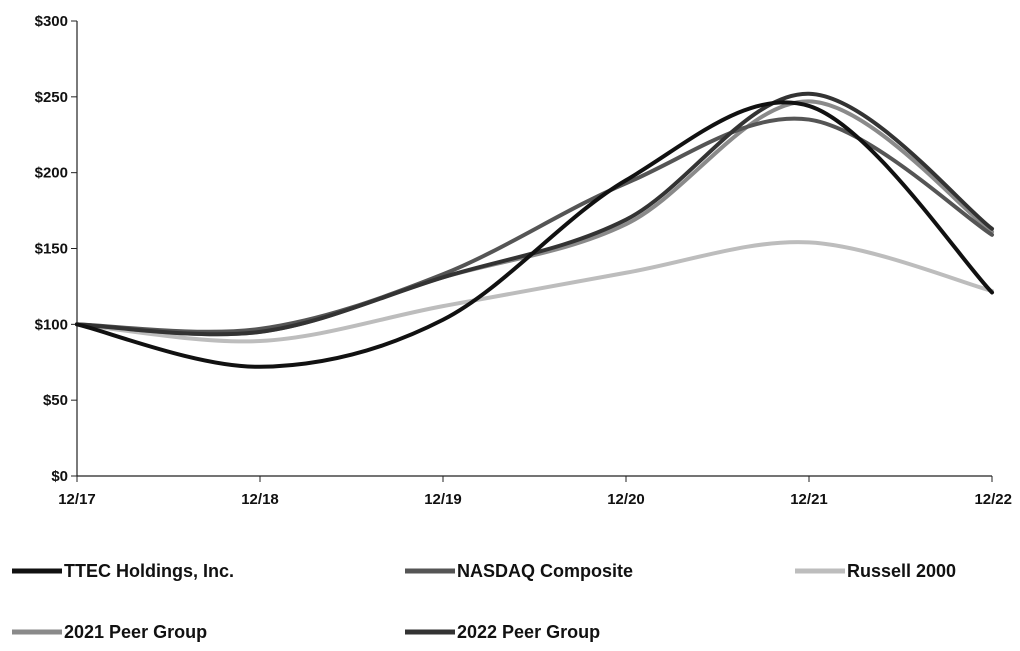  What do you see at coordinates (993, 499) in the screenshot?
I see `x-tick-label: 12/22` at bounding box center [993, 499].